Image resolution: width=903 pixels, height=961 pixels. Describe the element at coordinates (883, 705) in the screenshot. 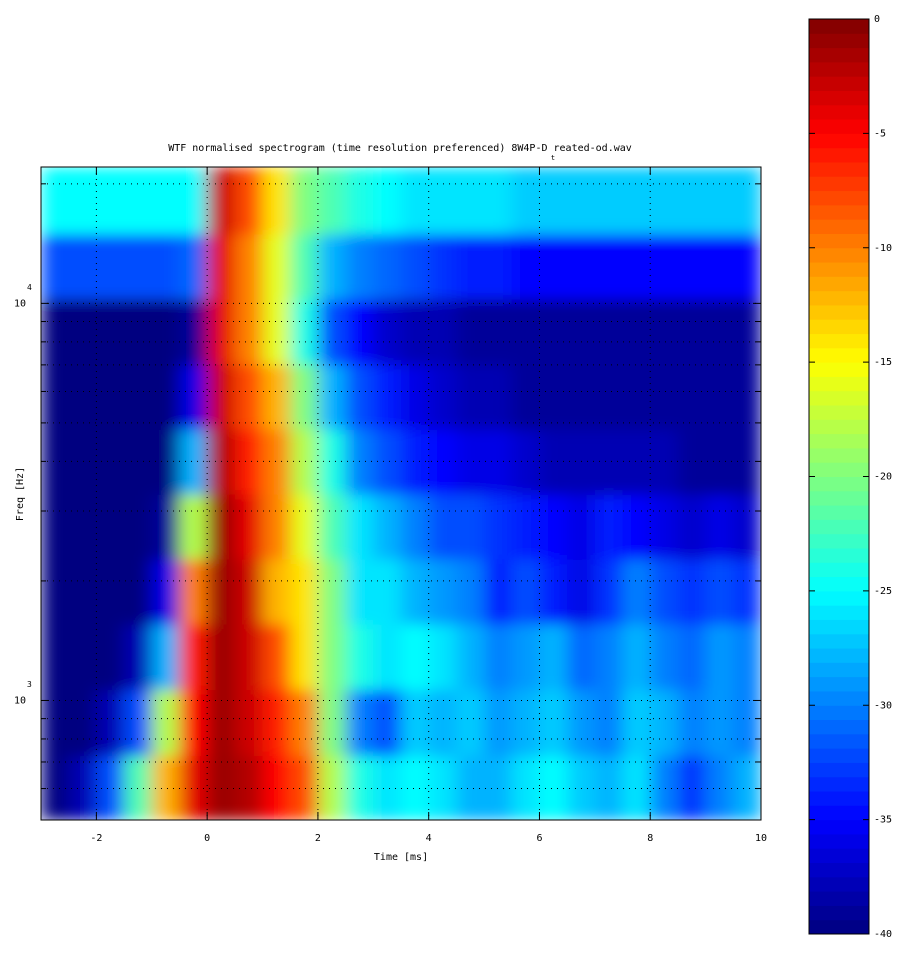

I see `colorbar-tick-label: -30` at that location.